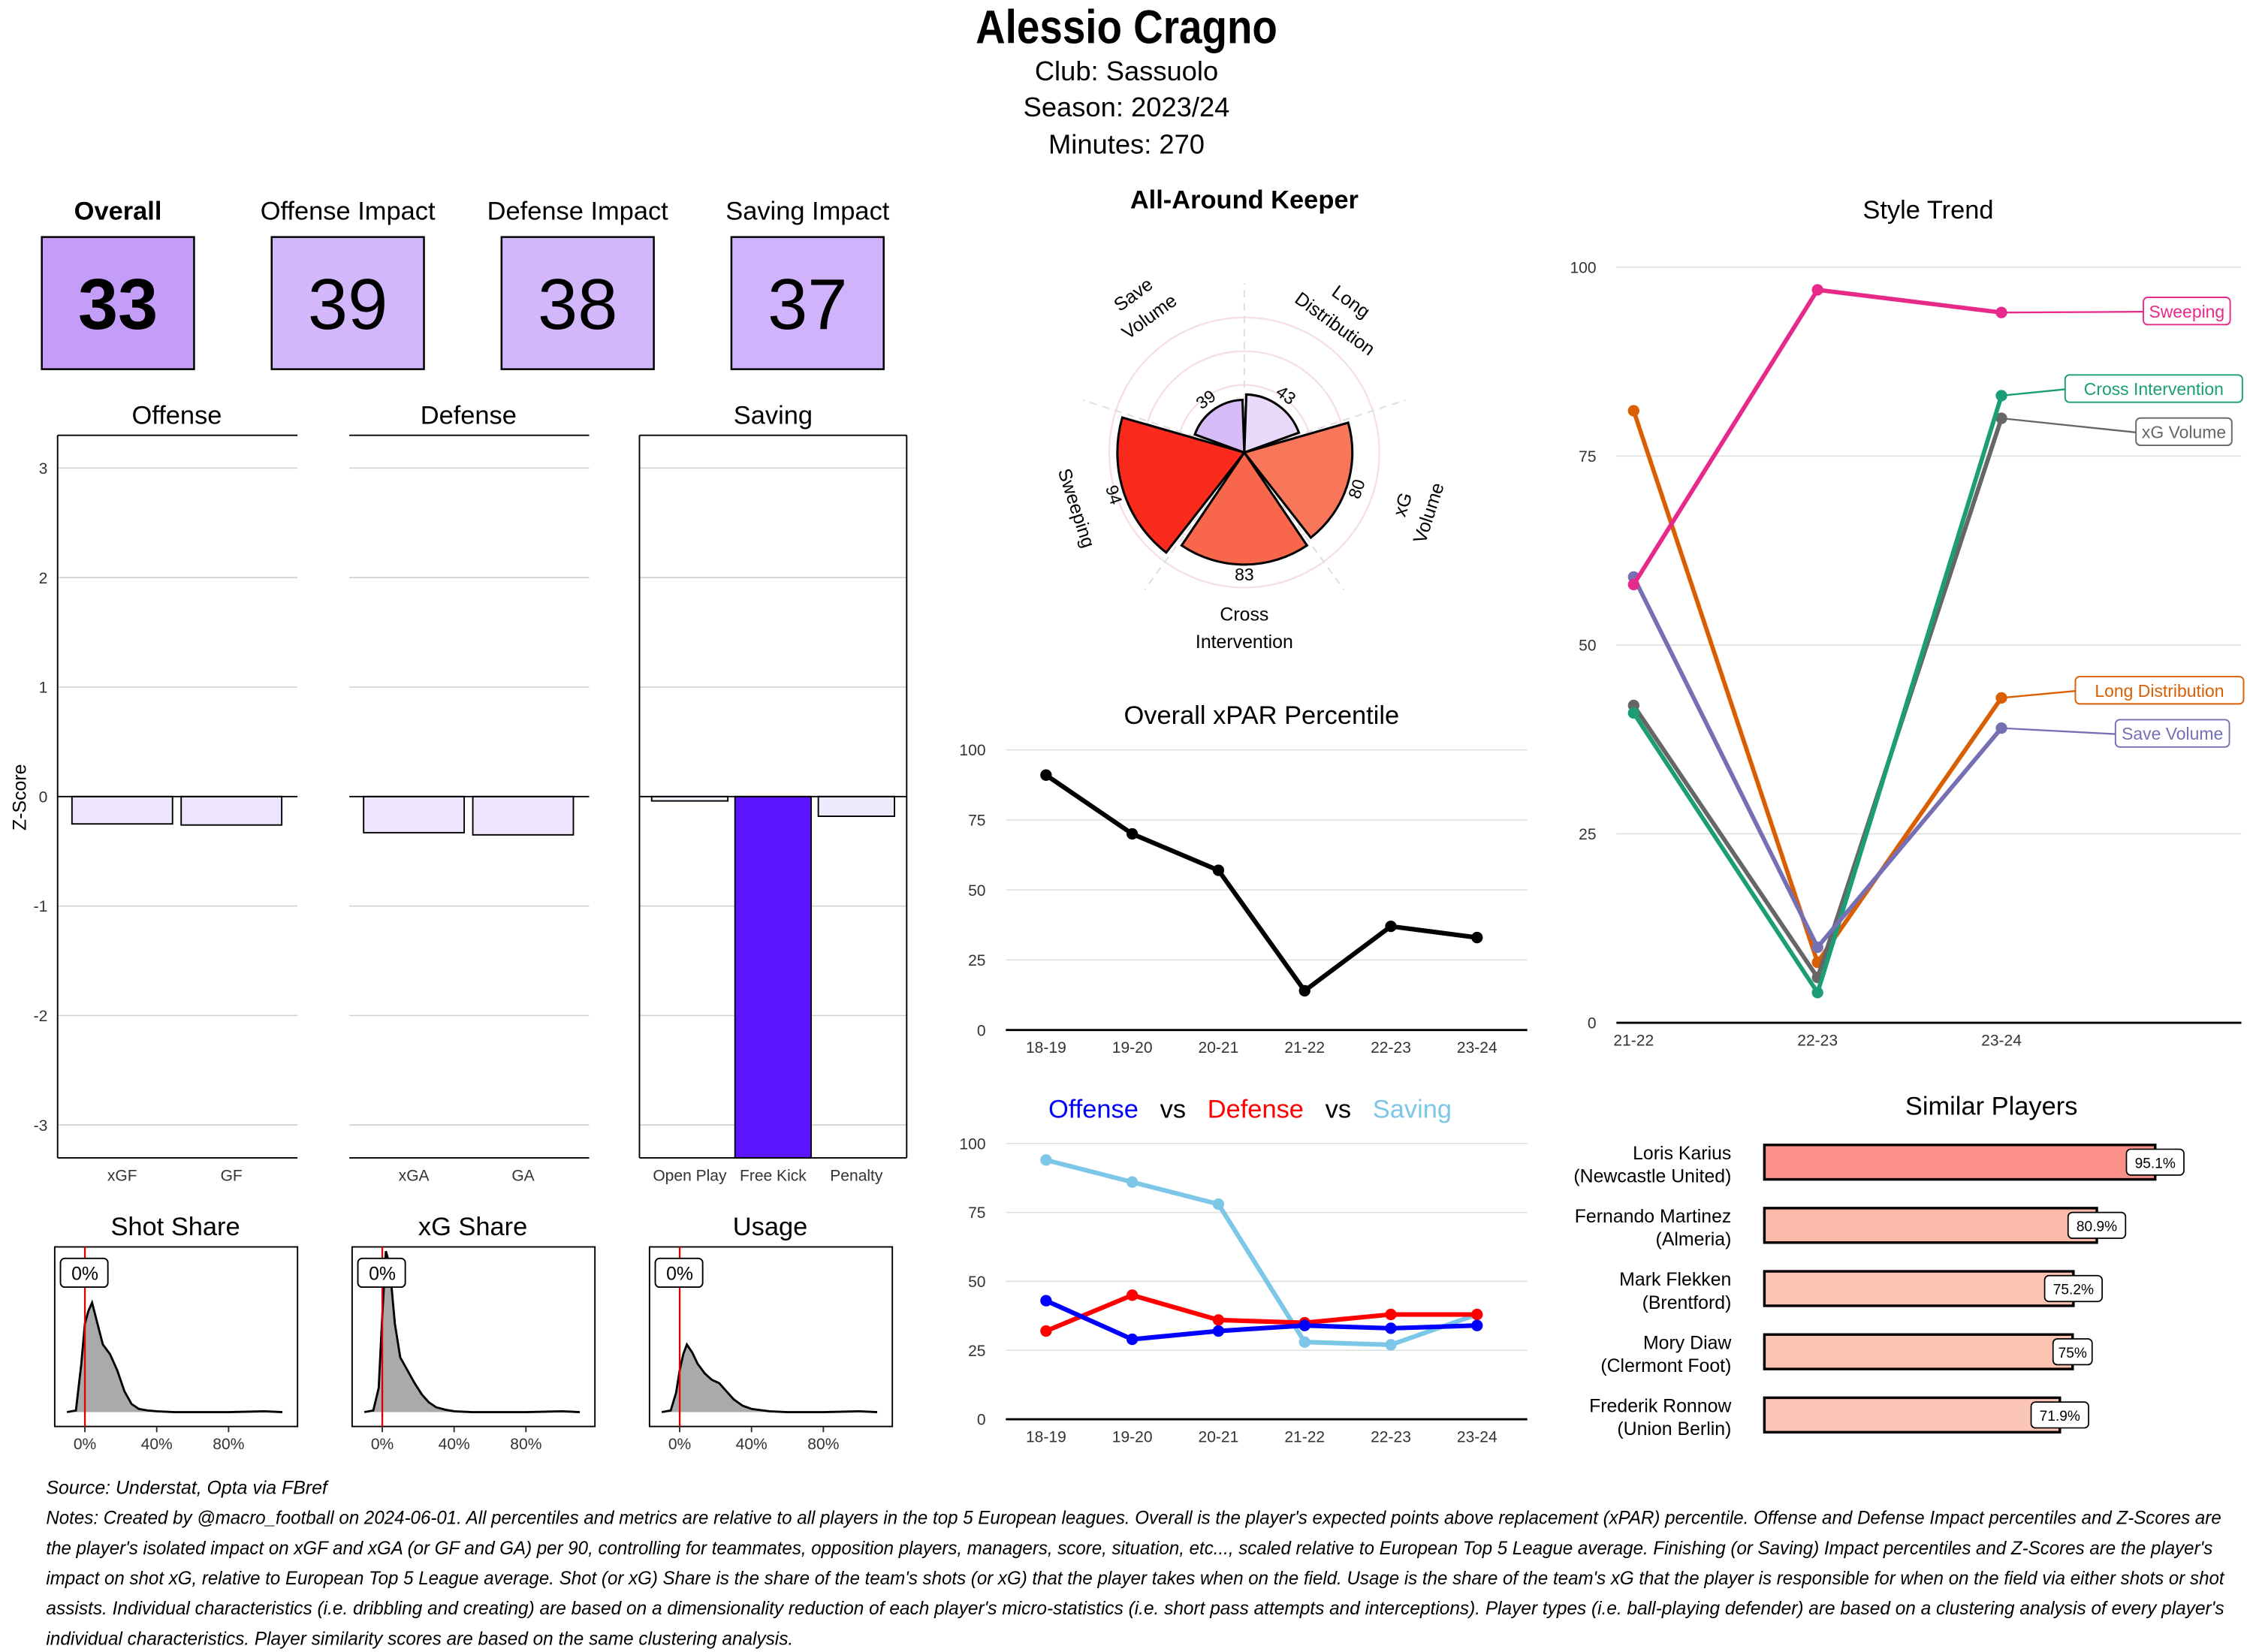  What do you see at coordinates (578, 211) in the screenshot?
I see `impact-card-label: Defense Impact` at bounding box center [578, 211].